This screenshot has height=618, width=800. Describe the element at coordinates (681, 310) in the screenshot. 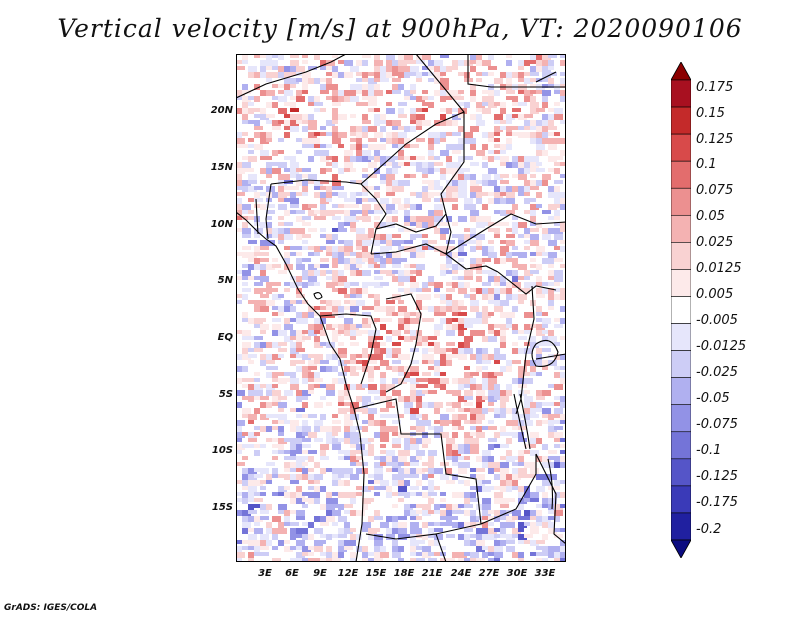

I see `colorbar-box` at that location.